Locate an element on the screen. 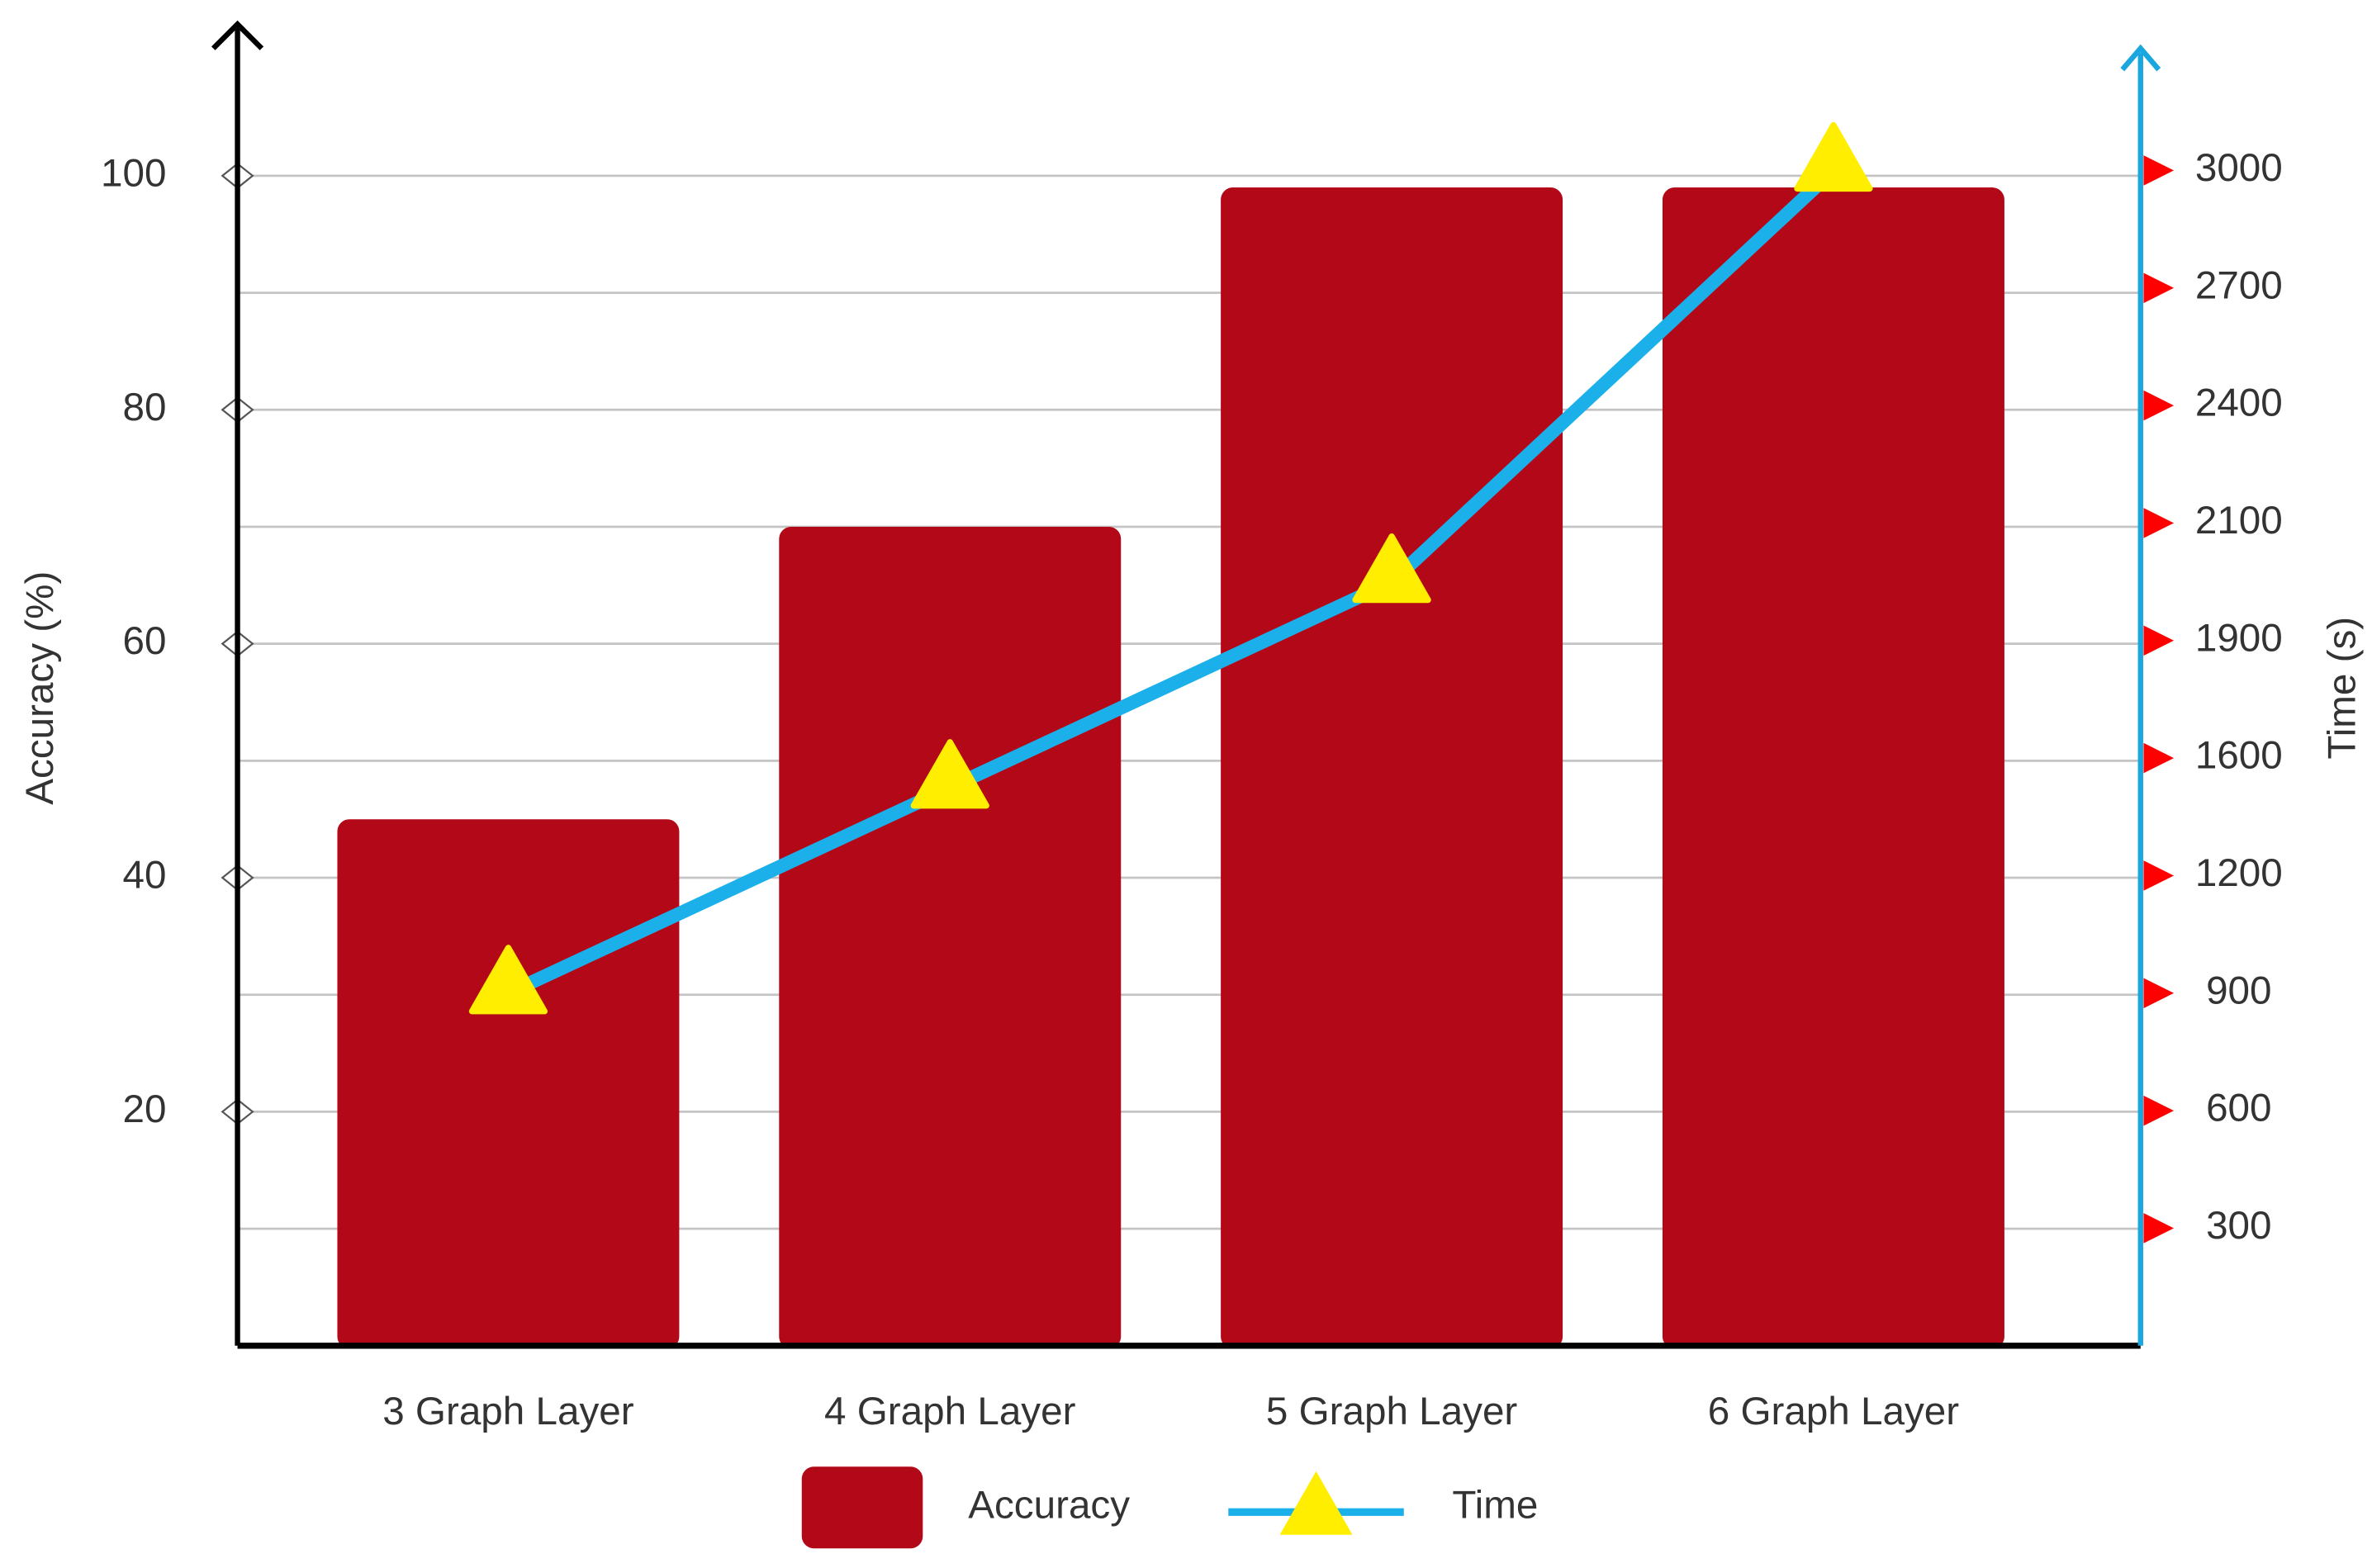 The width and height of the screenshot is (2372, 1568). y2-tick-label: 2700 is located at coordinates (2239, 285).